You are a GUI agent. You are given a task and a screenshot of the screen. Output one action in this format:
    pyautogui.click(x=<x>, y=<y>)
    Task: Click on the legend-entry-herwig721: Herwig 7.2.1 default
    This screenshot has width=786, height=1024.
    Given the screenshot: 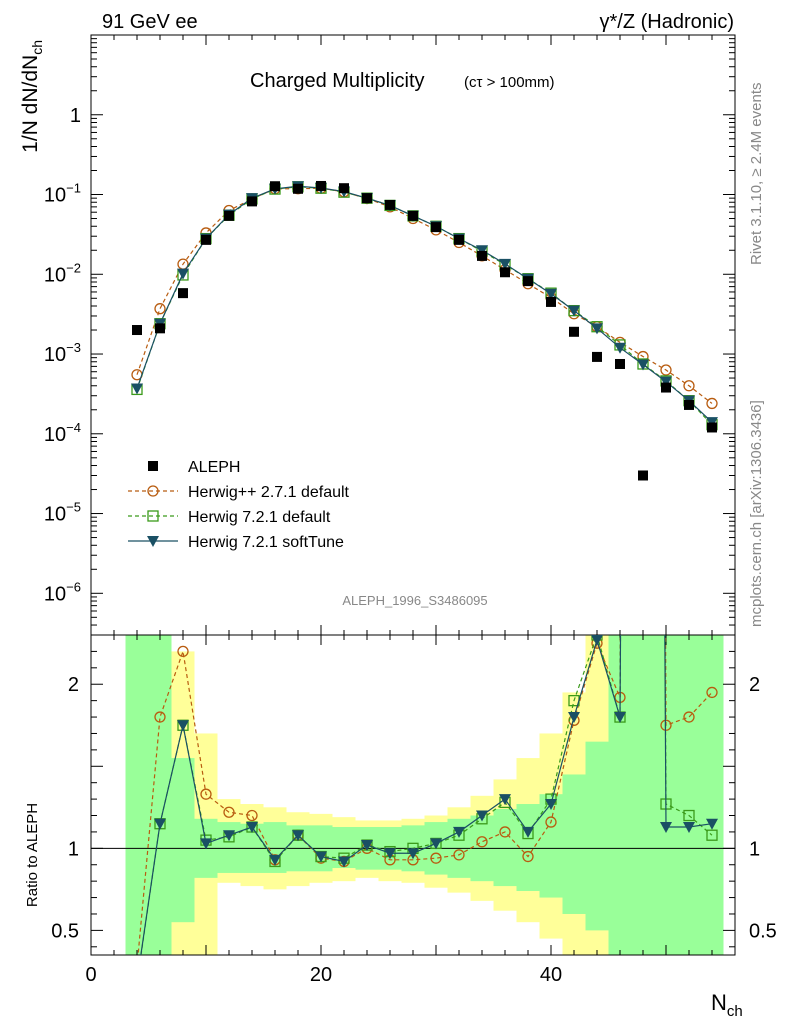 What is the action you would take?
    pyautogui.click(x=229, y=517)
    